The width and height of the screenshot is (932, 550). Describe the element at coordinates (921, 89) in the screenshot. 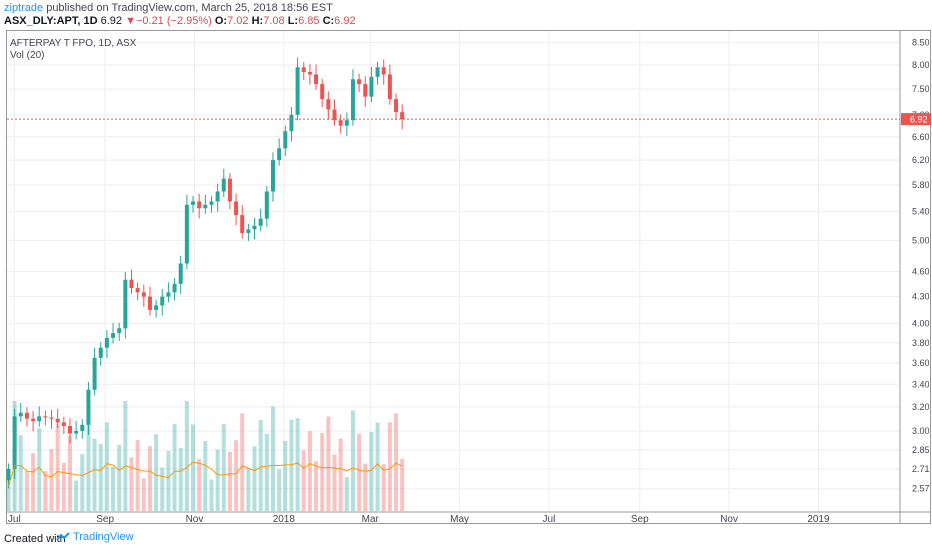

I see `price-tick-label: 7.50` at that location.